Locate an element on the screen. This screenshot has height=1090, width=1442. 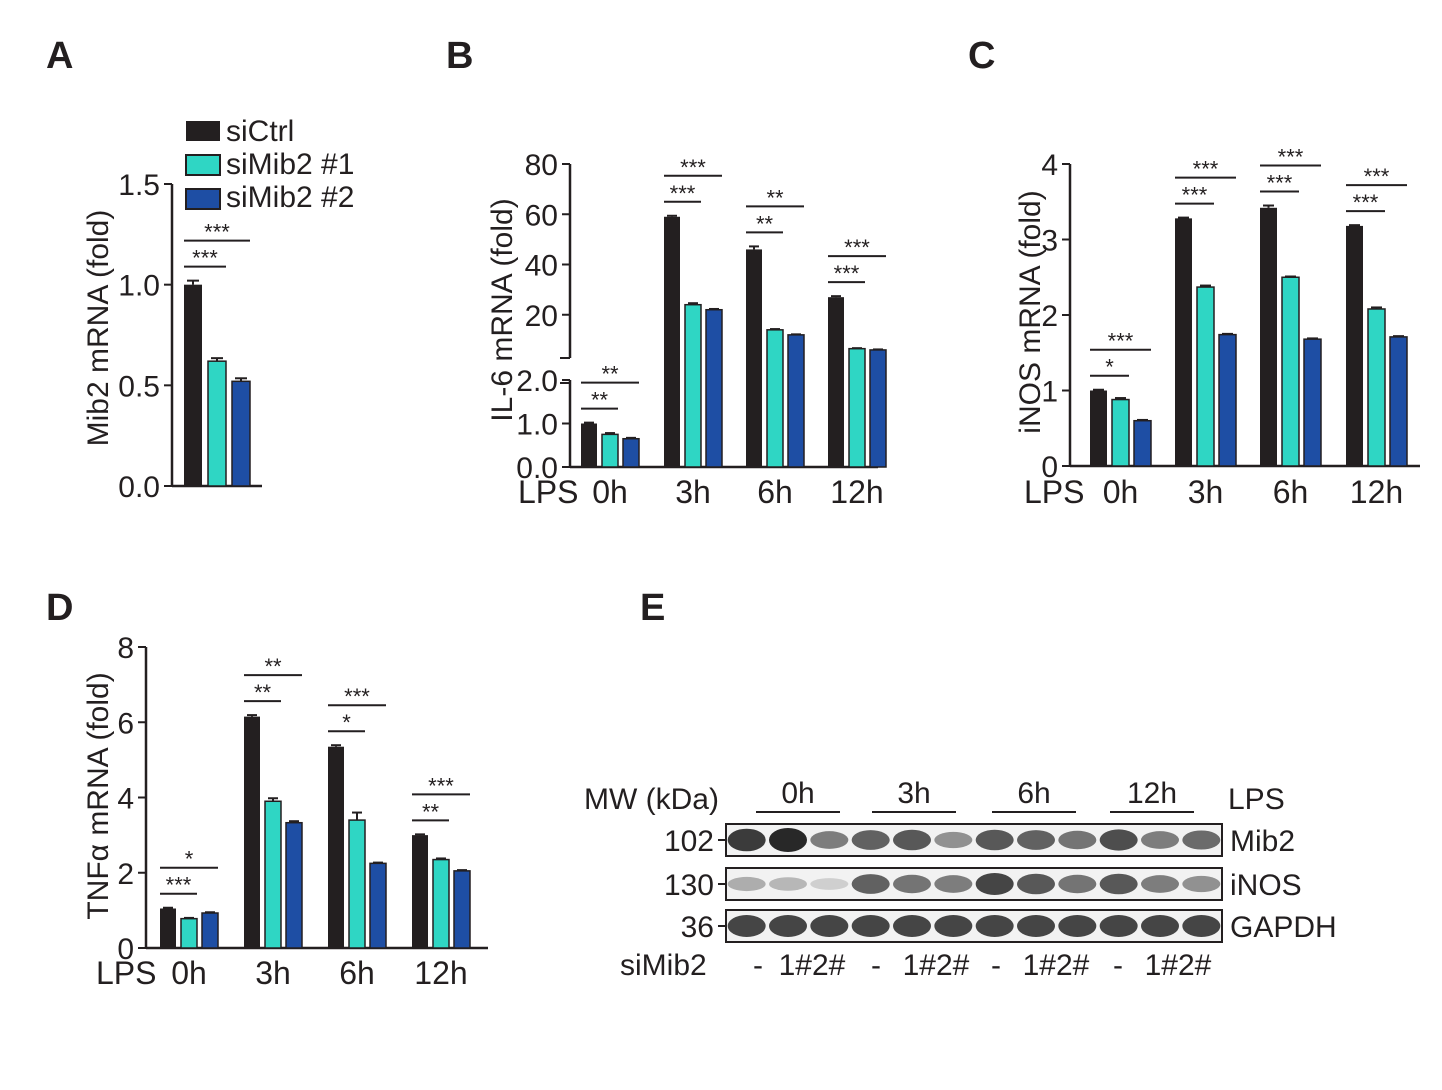
x-category-d: 6h is located at coordinates (357, 973).